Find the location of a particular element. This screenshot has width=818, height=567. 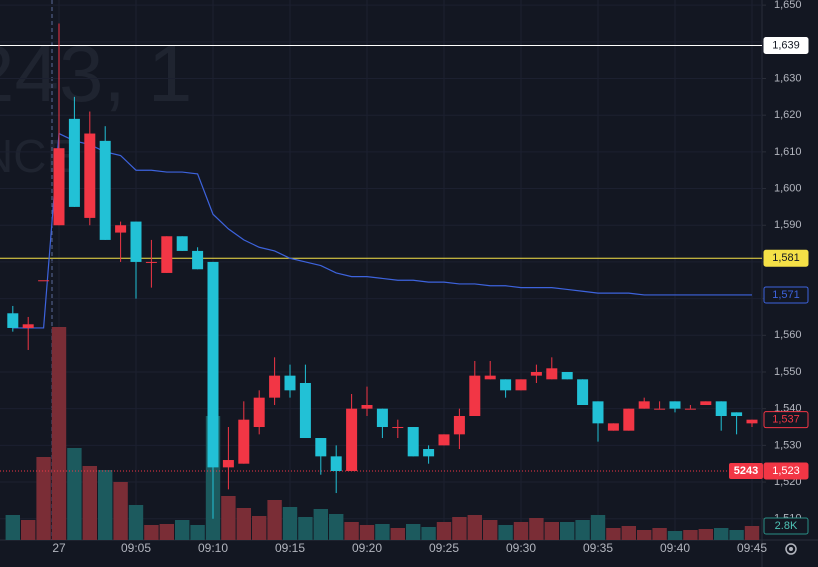

x-tick-label: 09:45 is located at coordinates (752, 548).